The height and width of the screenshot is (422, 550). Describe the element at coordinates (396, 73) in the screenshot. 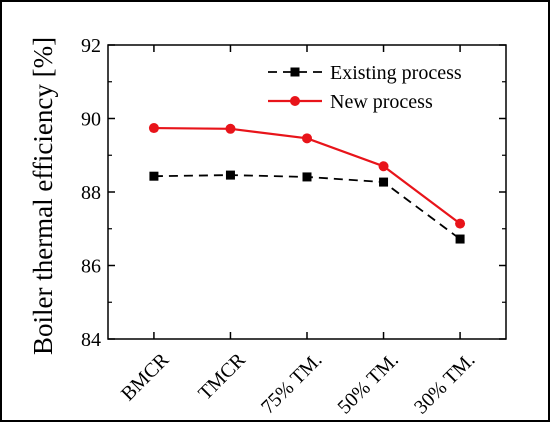

I see `legend-label: Existing process` at that location.